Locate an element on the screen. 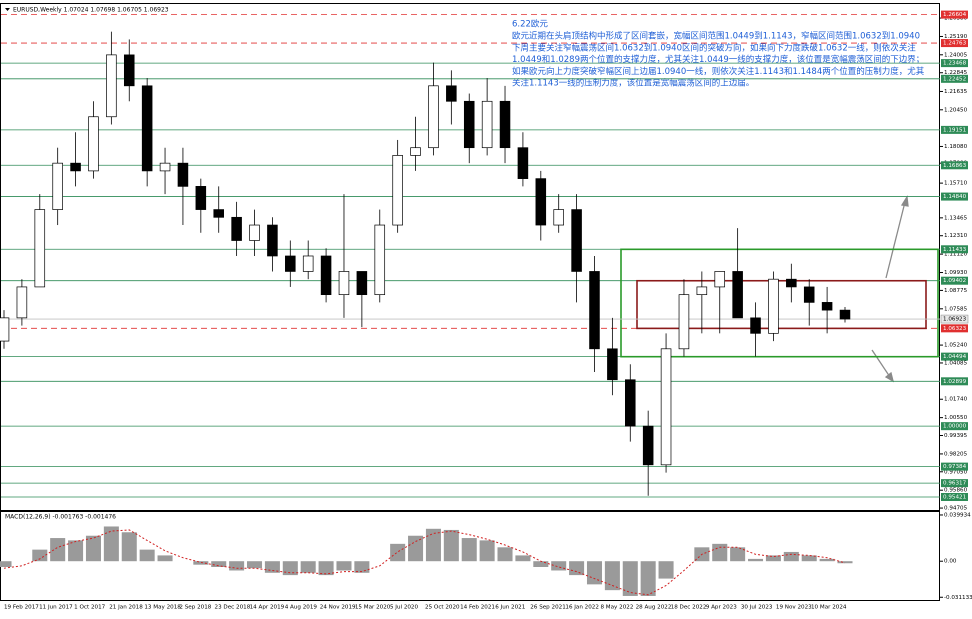 The height and width of the screenshot is (619, 972). y-tick-label: 0.95860 is located at coordinates (956, 491).